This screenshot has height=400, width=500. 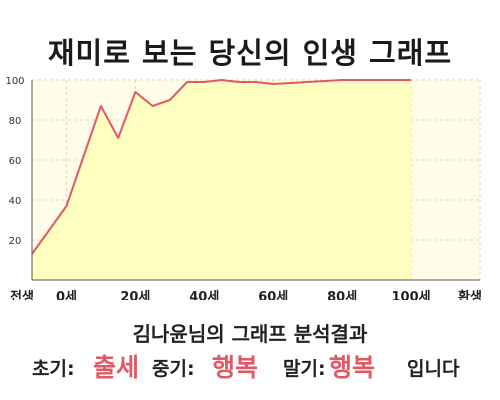 I want to click on result-row: 초기: 출세 중기: 행복 말기: 행복 입니다, so click(x=250, y=365).